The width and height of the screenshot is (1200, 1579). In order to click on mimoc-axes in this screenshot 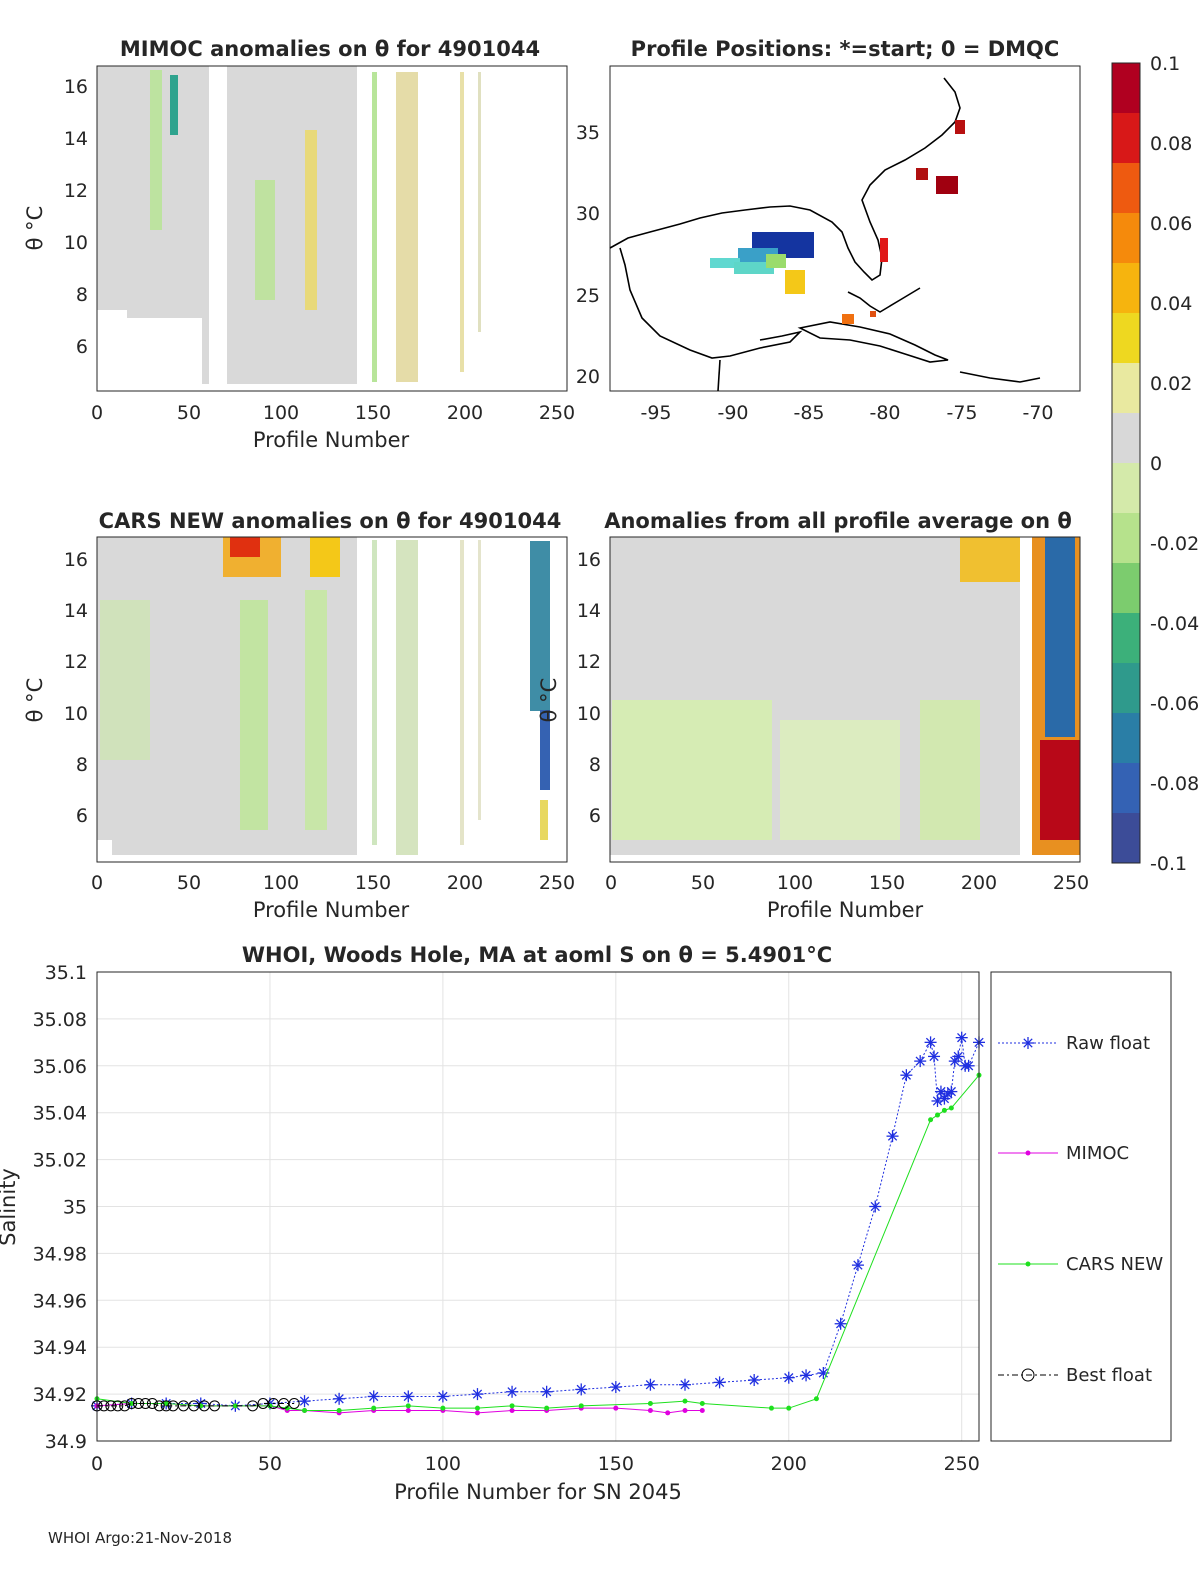, I will do `click(332, 228)`.